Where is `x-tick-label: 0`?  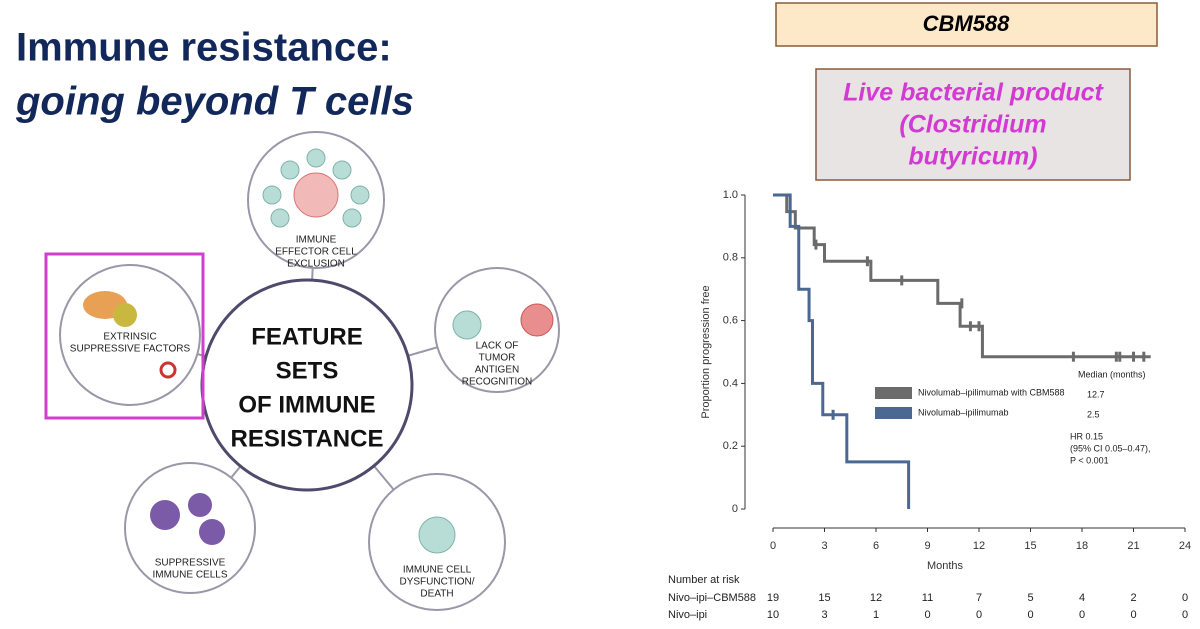 x-tick-label: 0 is located at coordinates (773, 546).